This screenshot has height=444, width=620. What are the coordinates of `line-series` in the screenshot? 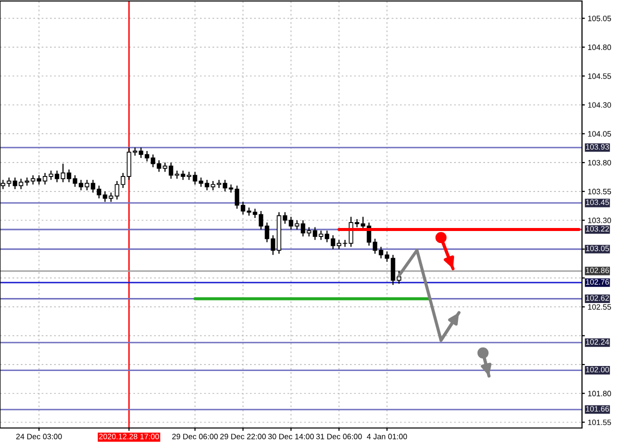 It's located at (429, 295).